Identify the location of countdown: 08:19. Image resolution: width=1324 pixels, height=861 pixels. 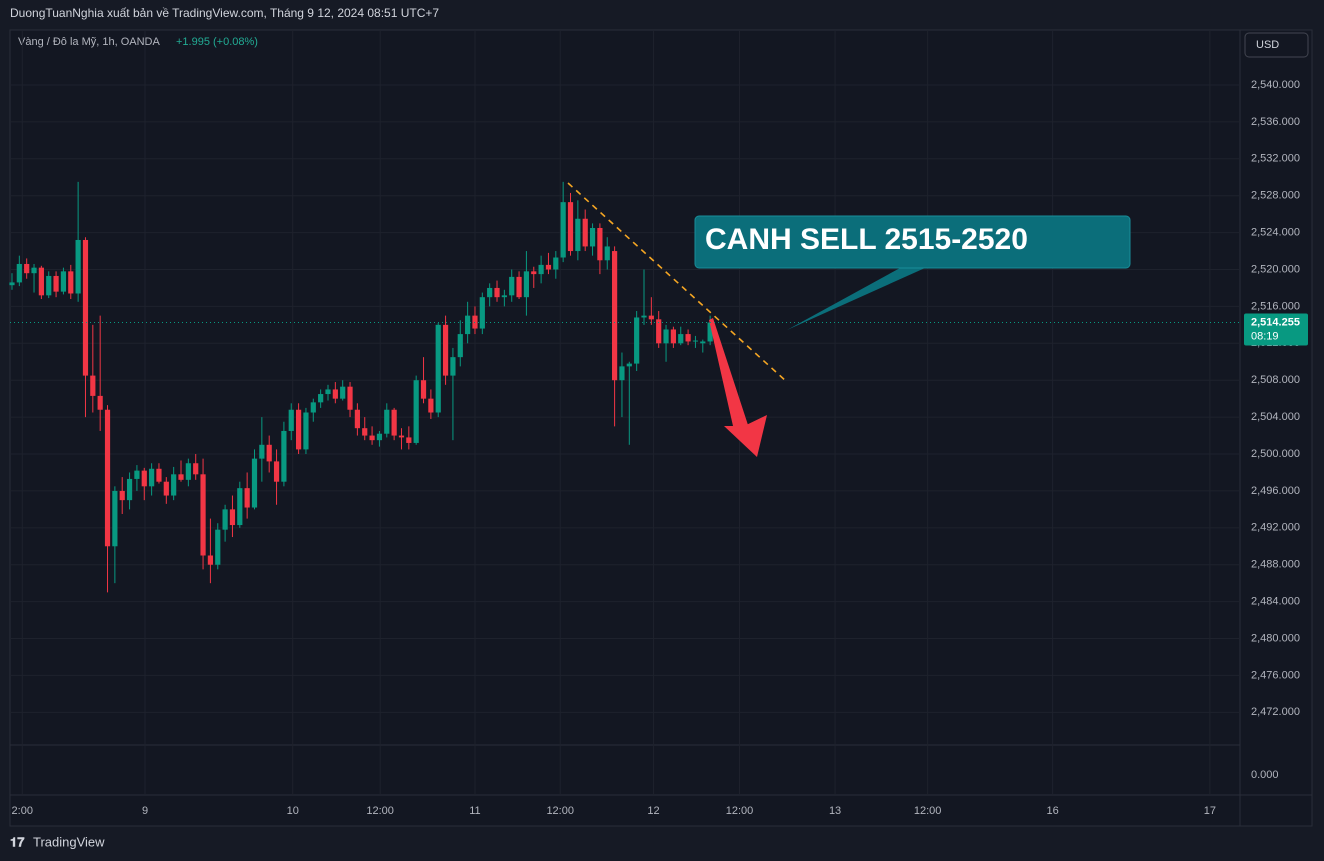
(1265, 336).